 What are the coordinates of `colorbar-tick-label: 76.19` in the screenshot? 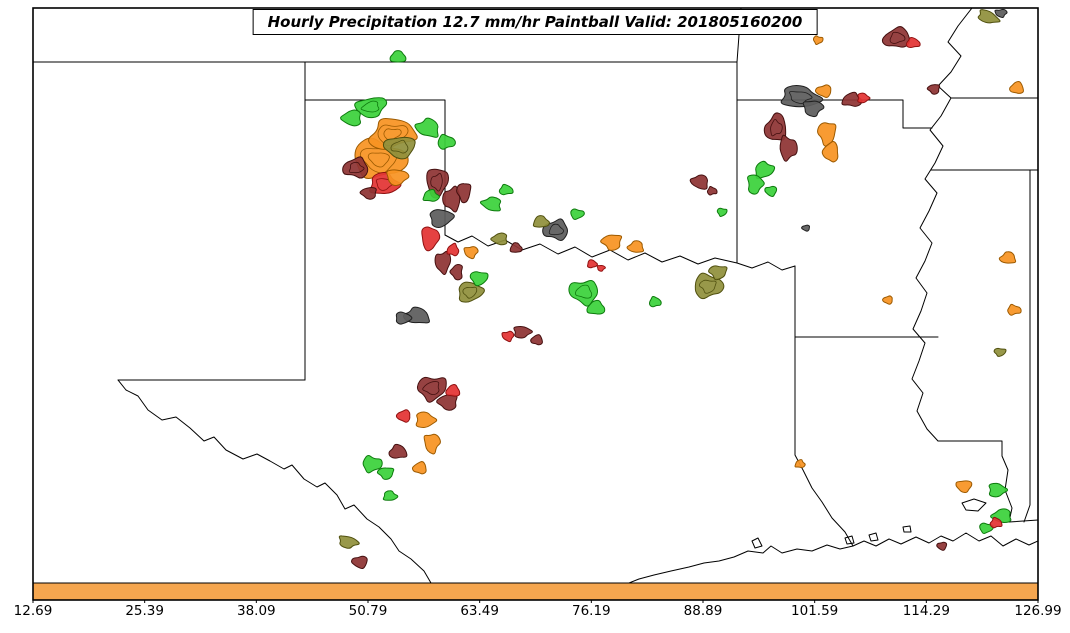 It's located at (591, 611).